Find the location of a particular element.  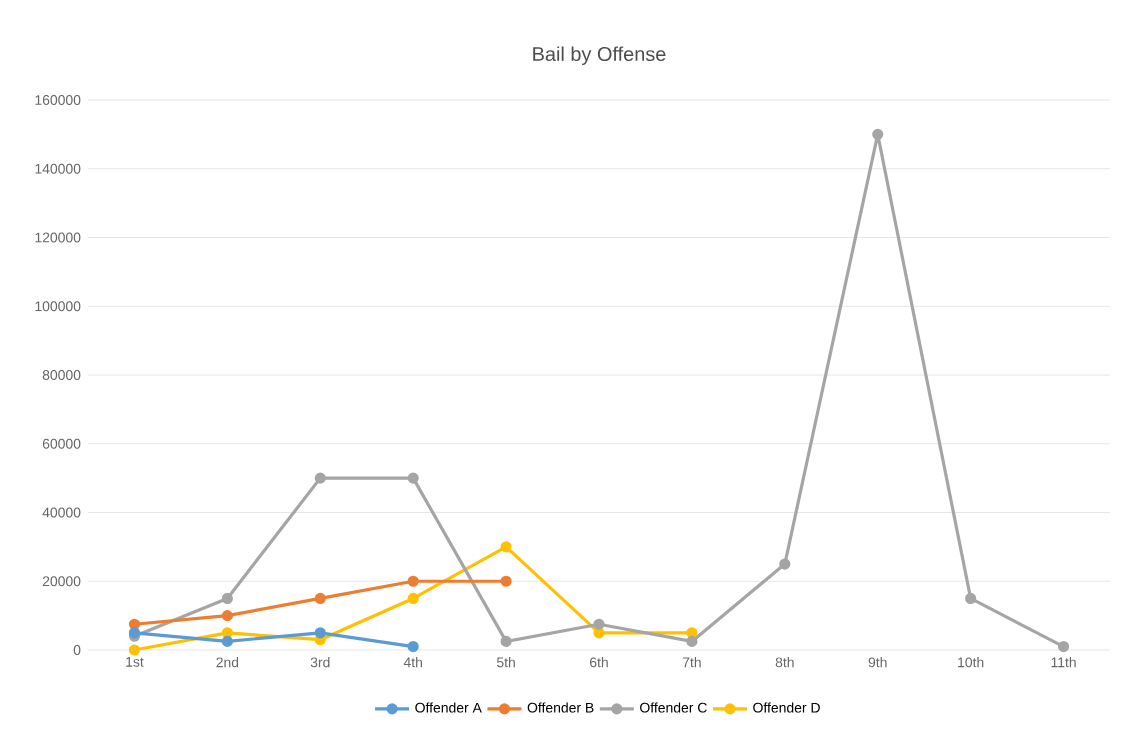

chart-title: Bail by Offense is located at coordinates (599, 55).